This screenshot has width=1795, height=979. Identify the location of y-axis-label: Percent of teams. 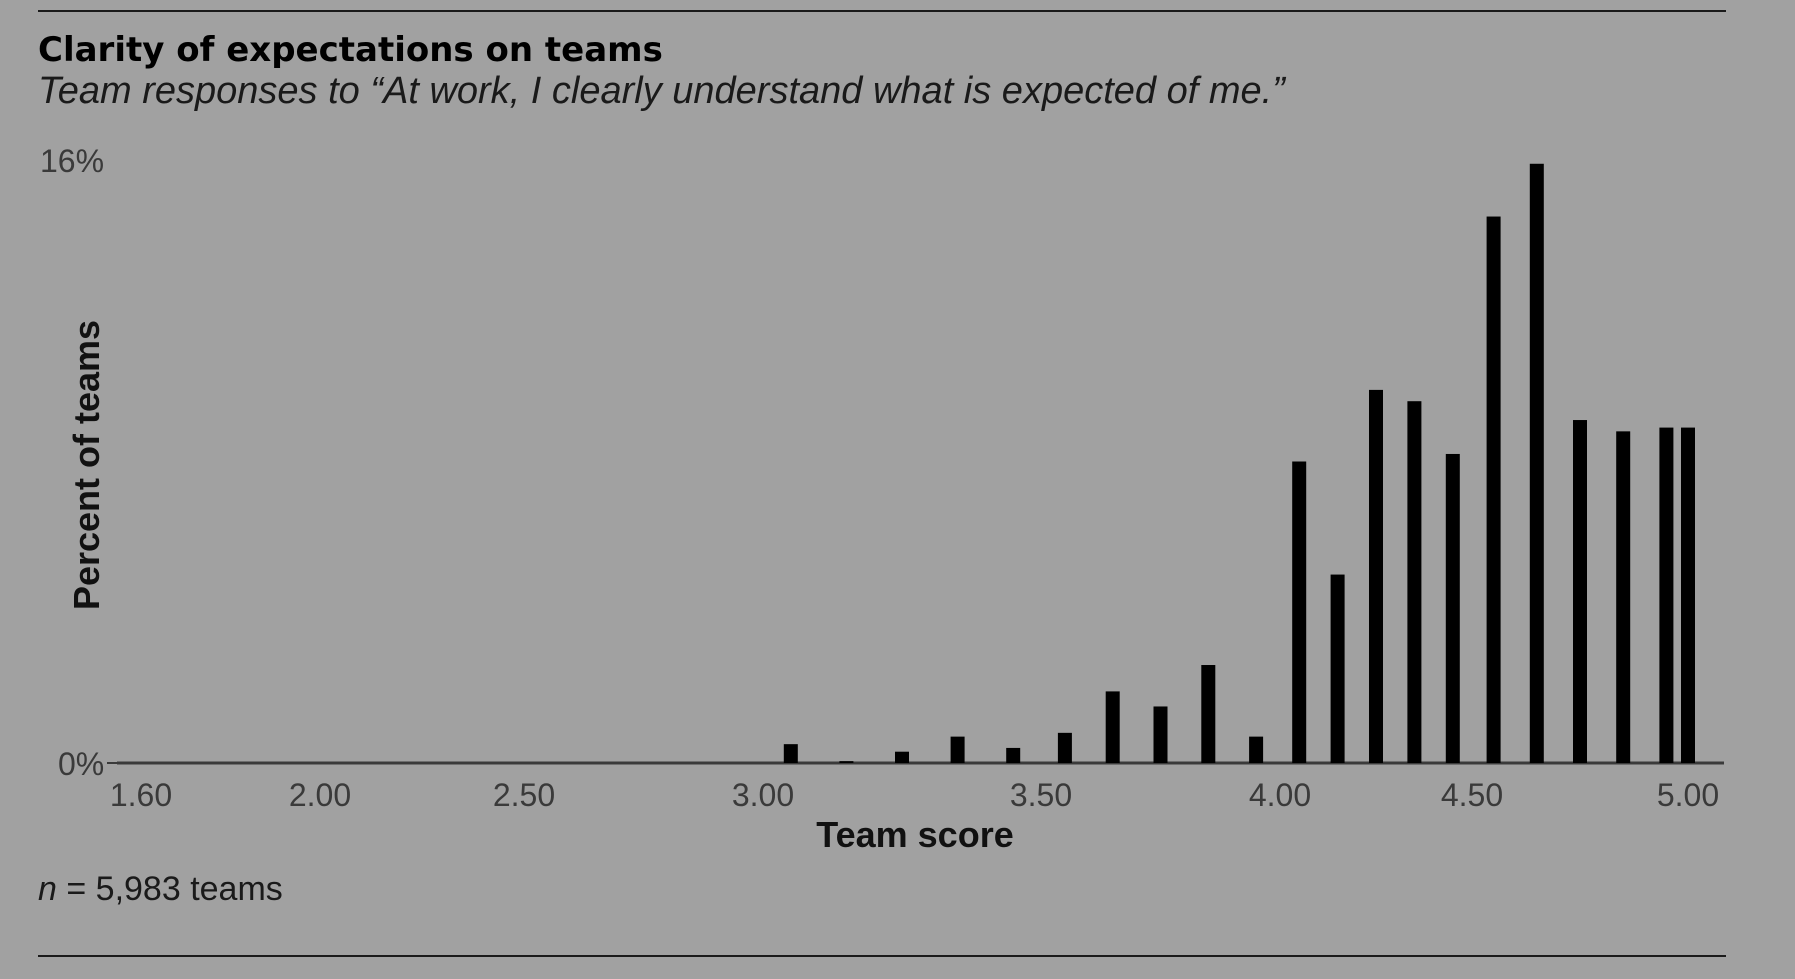
(86, 465).